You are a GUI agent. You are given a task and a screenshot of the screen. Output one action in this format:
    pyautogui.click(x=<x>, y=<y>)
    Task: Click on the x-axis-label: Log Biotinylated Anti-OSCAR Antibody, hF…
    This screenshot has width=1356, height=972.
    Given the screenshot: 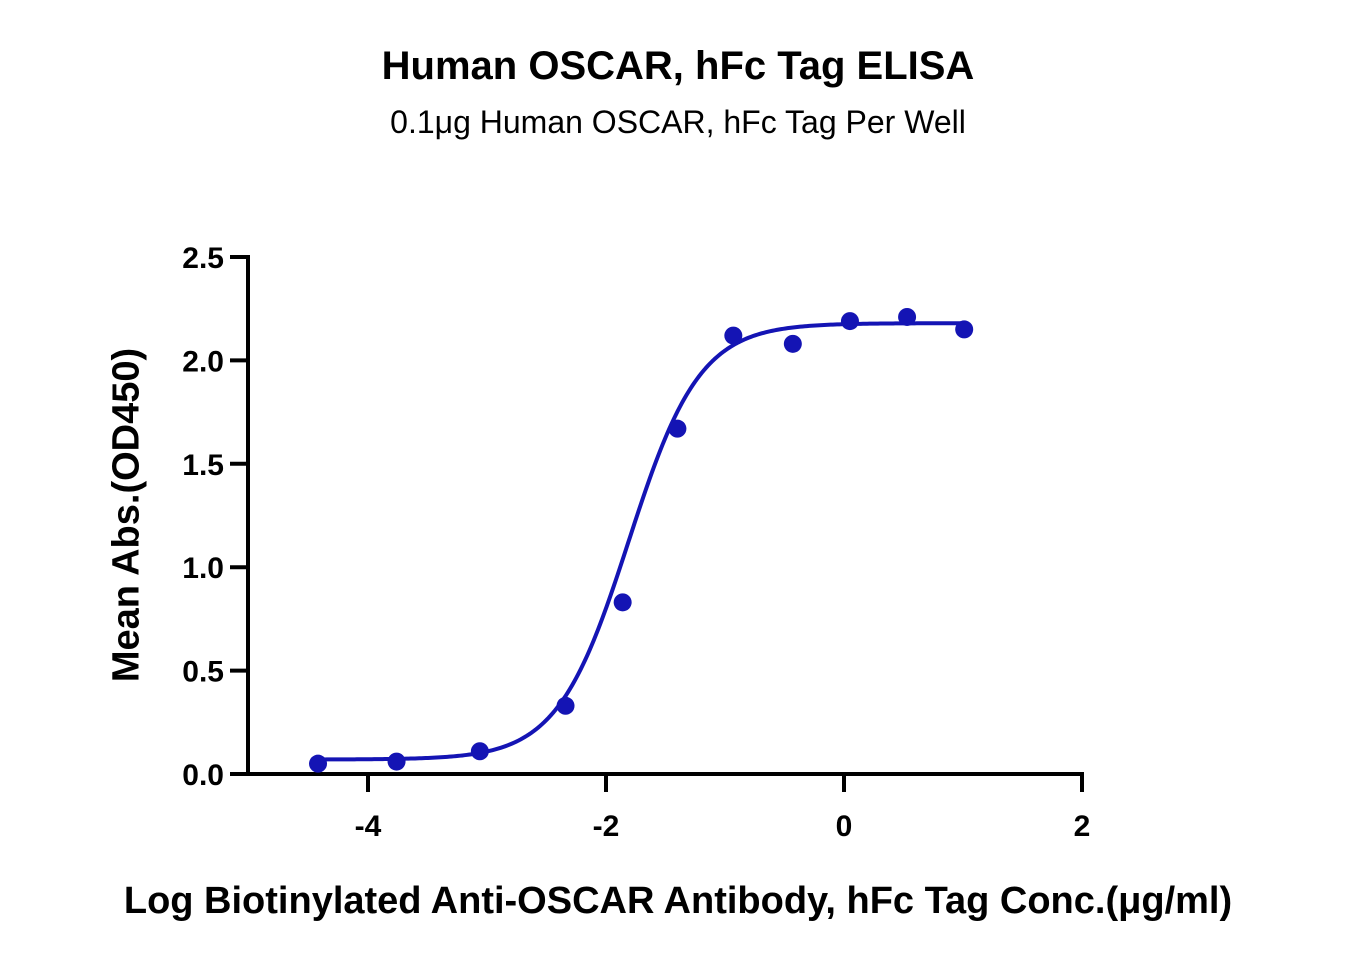 What is the action you would take?
    pyautogui.click(x=678, y=901)
    